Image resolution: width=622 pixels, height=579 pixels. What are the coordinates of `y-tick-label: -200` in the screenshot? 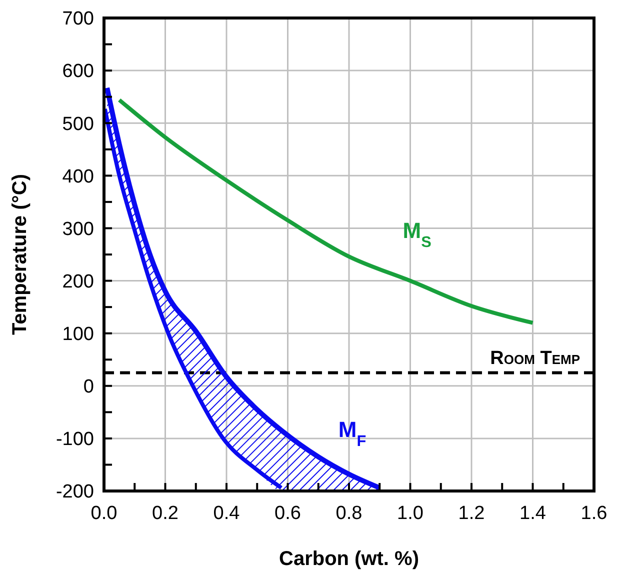 It's located at (75, 492).